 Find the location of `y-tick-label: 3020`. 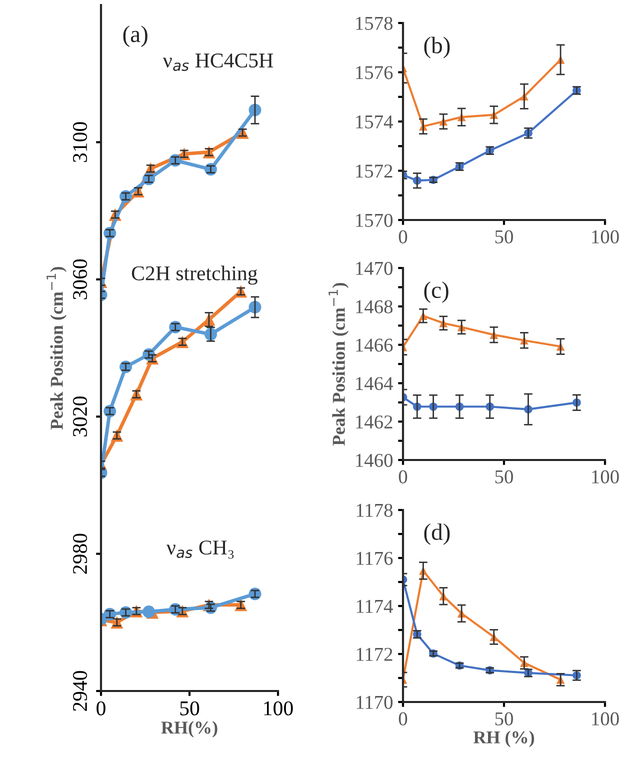

y-tick-label: 3020 is located at coordinates (80, 416).